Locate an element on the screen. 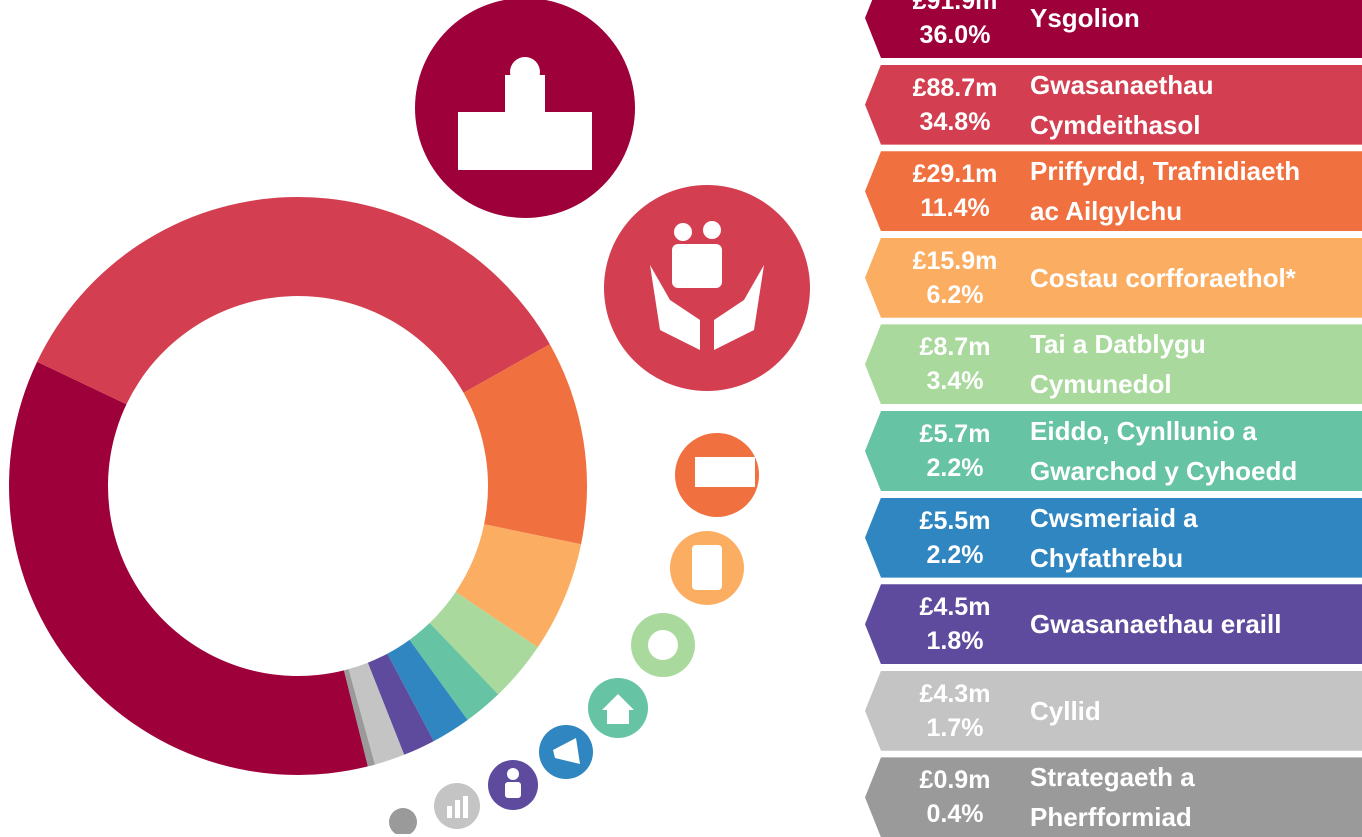  amount-block: £5.7m 2.2% is located at coordinates (955, 451).